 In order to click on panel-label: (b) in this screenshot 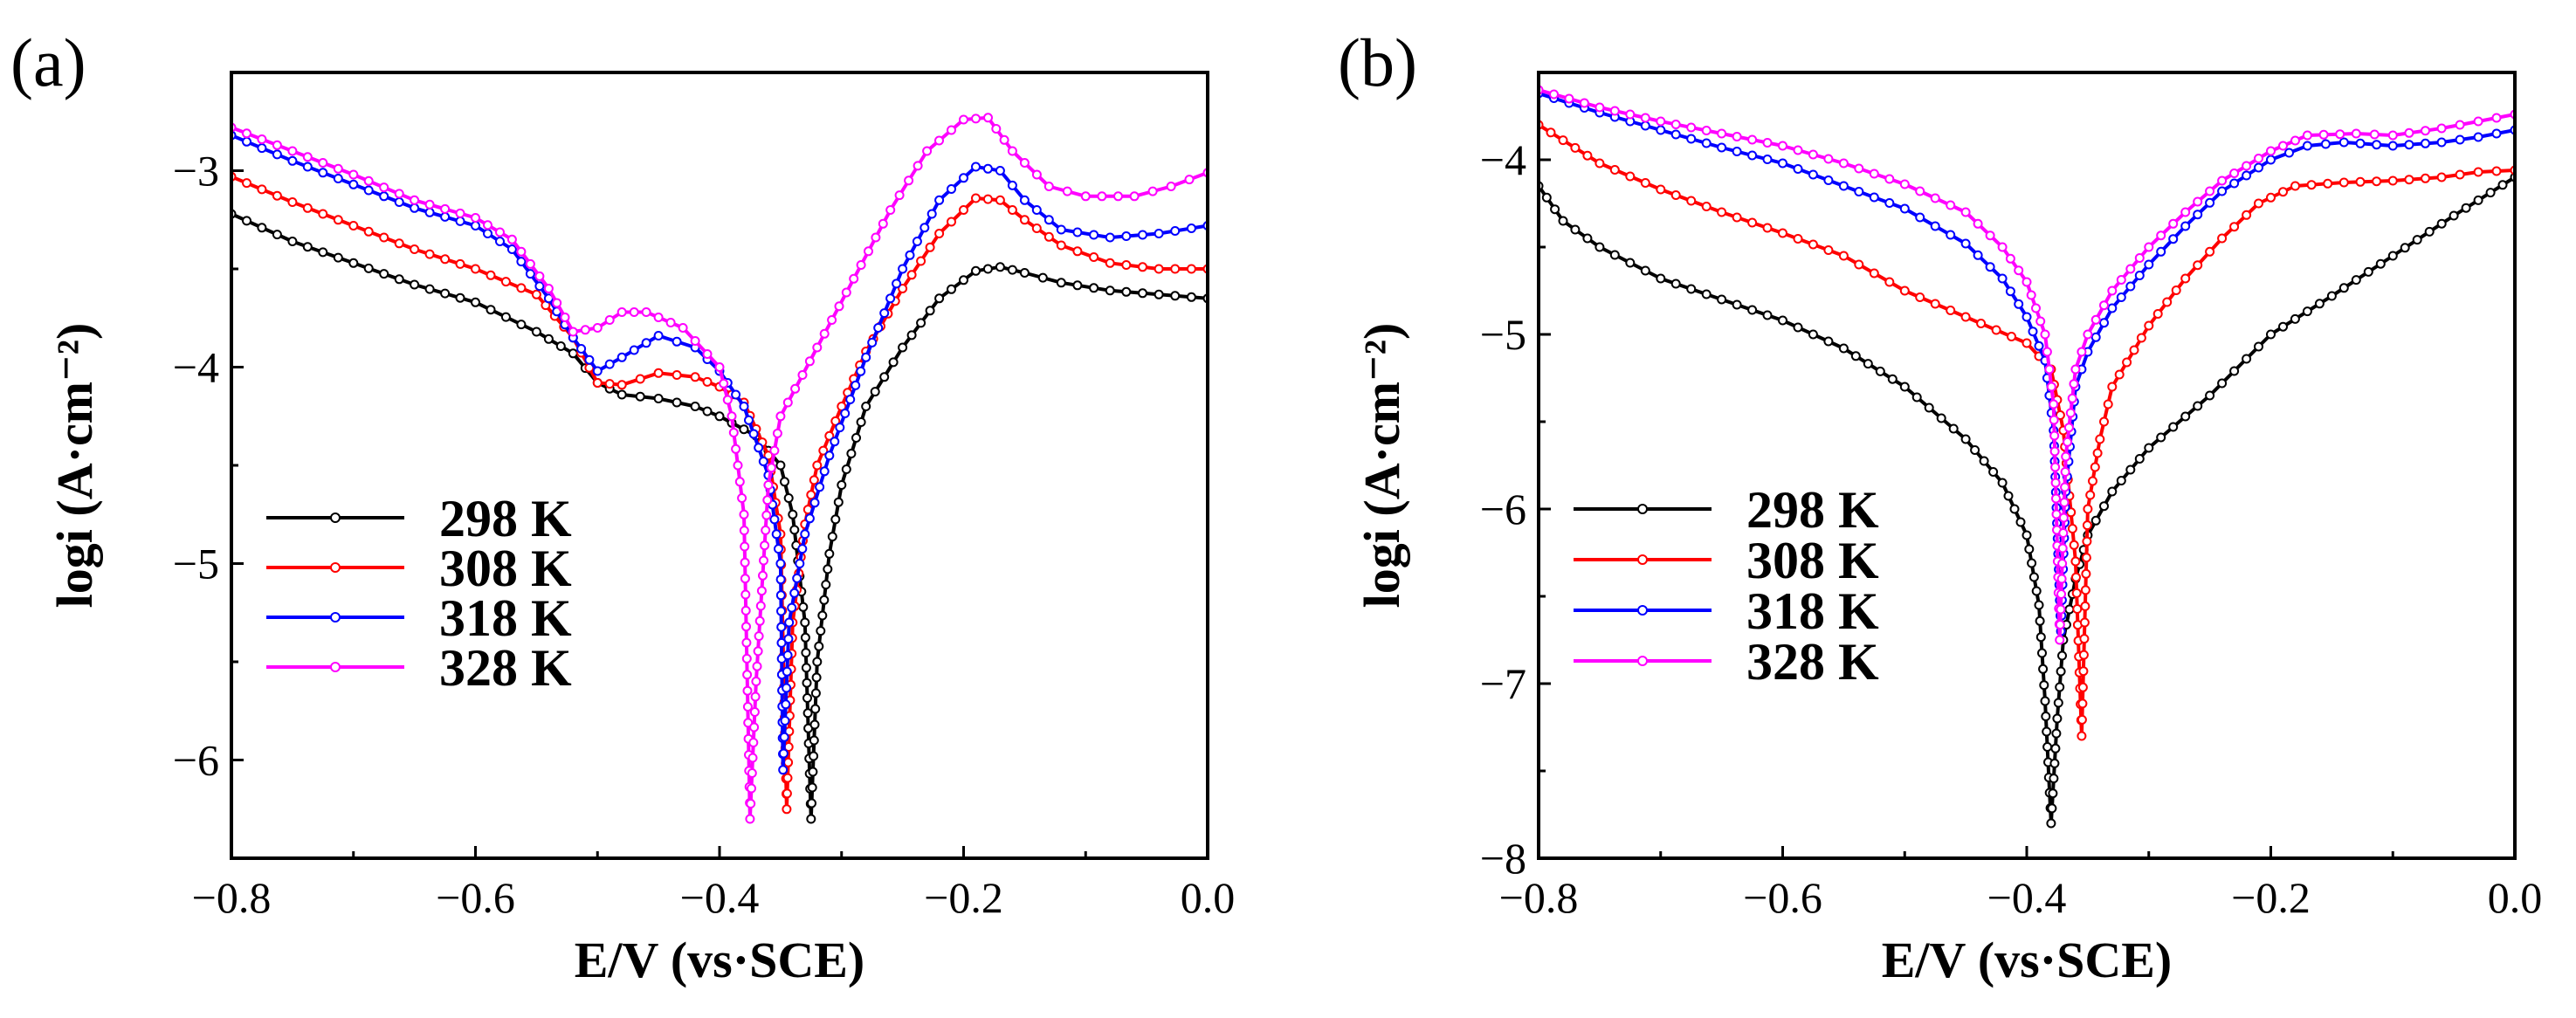, I will do `click(1377, 62)`.